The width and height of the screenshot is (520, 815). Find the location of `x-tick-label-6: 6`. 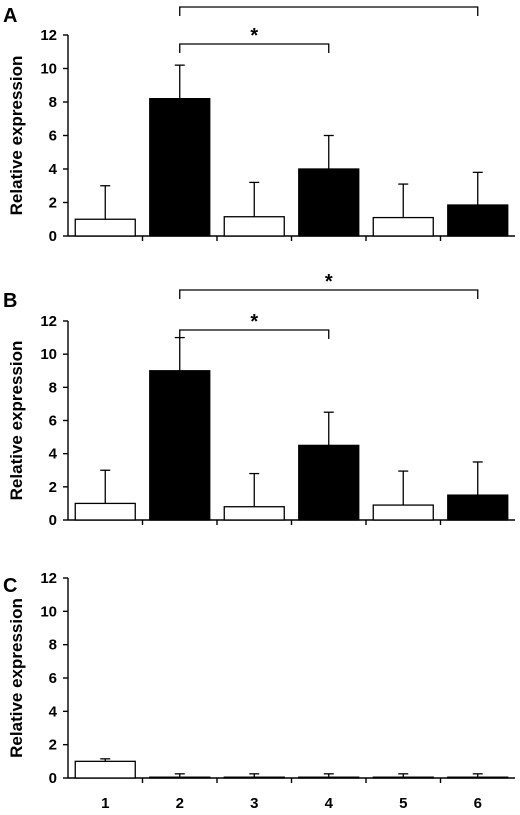

x-tick-label-6: 6 is located at coordinates (478, 803).